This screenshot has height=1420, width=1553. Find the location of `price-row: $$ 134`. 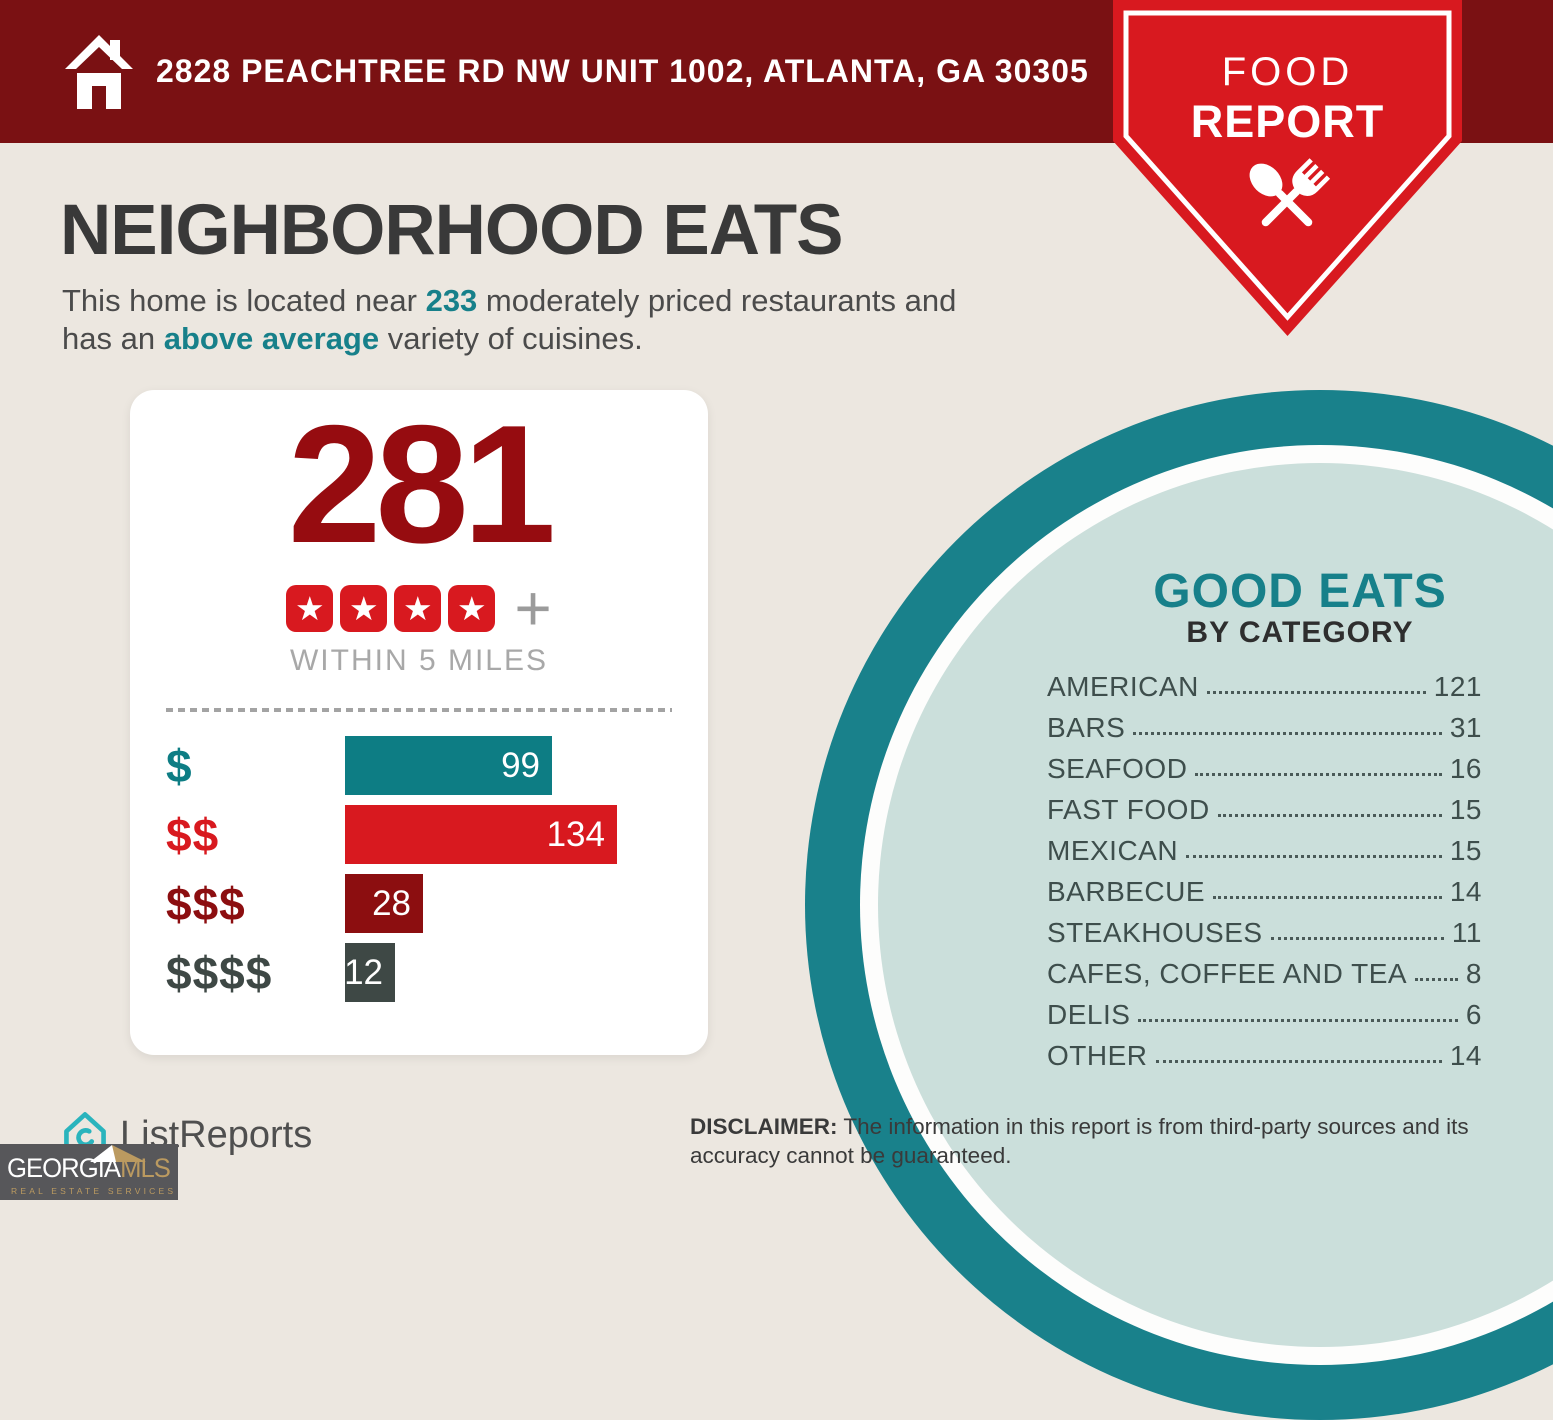

price-row: $$ 134 is located at coordinates (419, 834).